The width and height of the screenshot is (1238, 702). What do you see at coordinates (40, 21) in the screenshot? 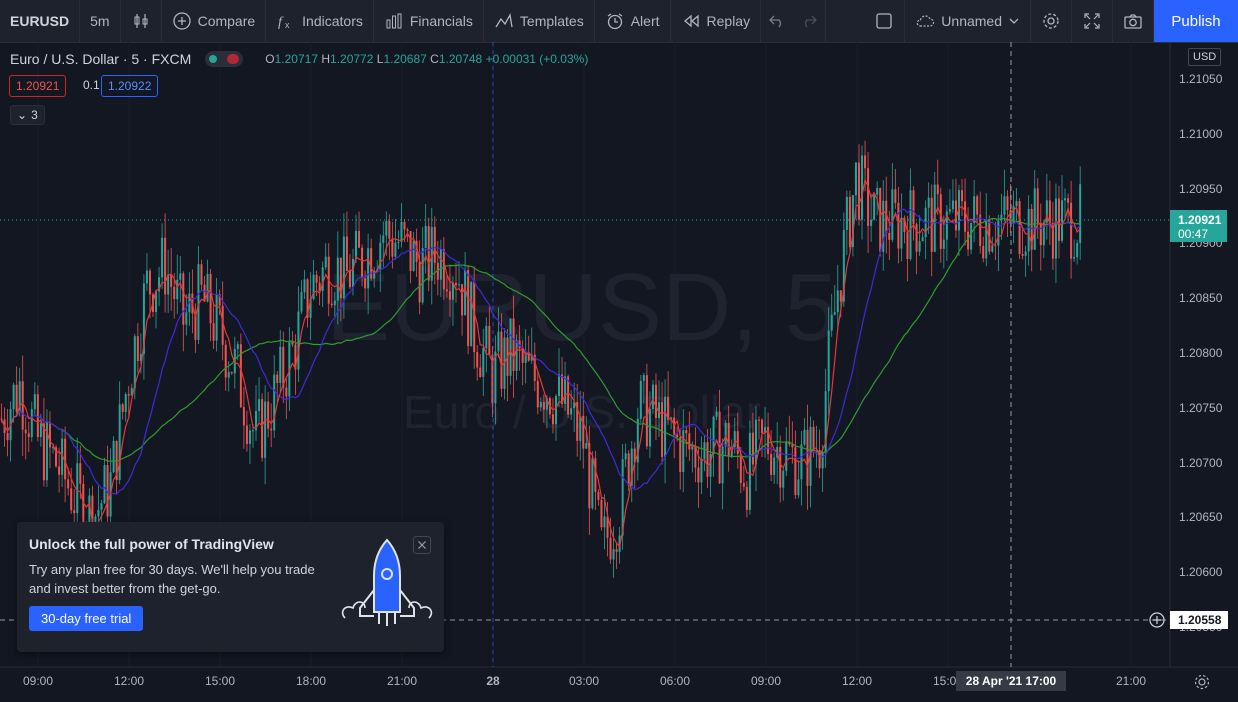
I see `symbol-search-button: EURUSD` at bounding box center [40, 21].